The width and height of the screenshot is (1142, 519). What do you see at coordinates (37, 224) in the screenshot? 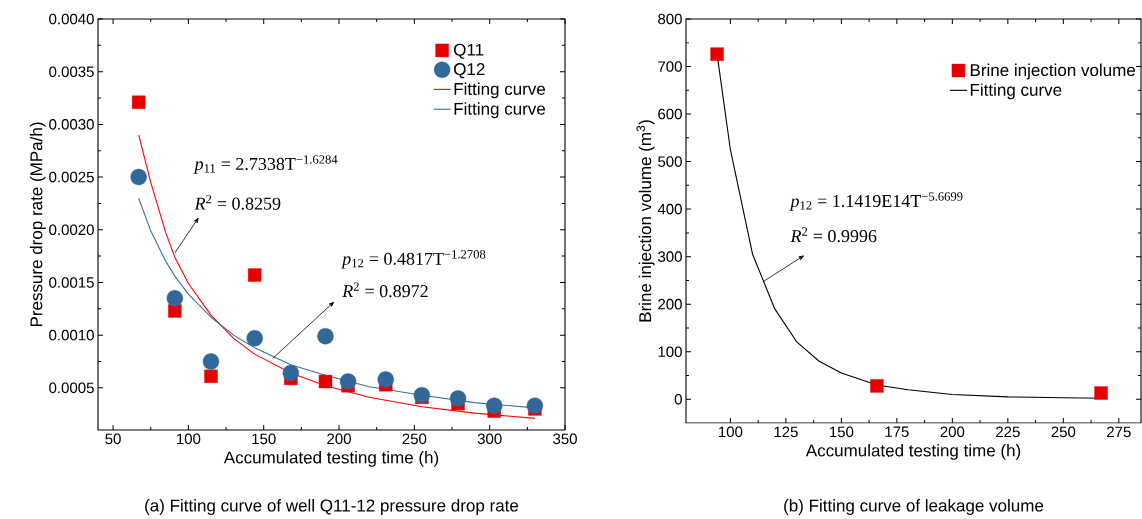
I see `y-axis-title: Pressure drop rate (MPa/h)` at bounding box center [37, 224].